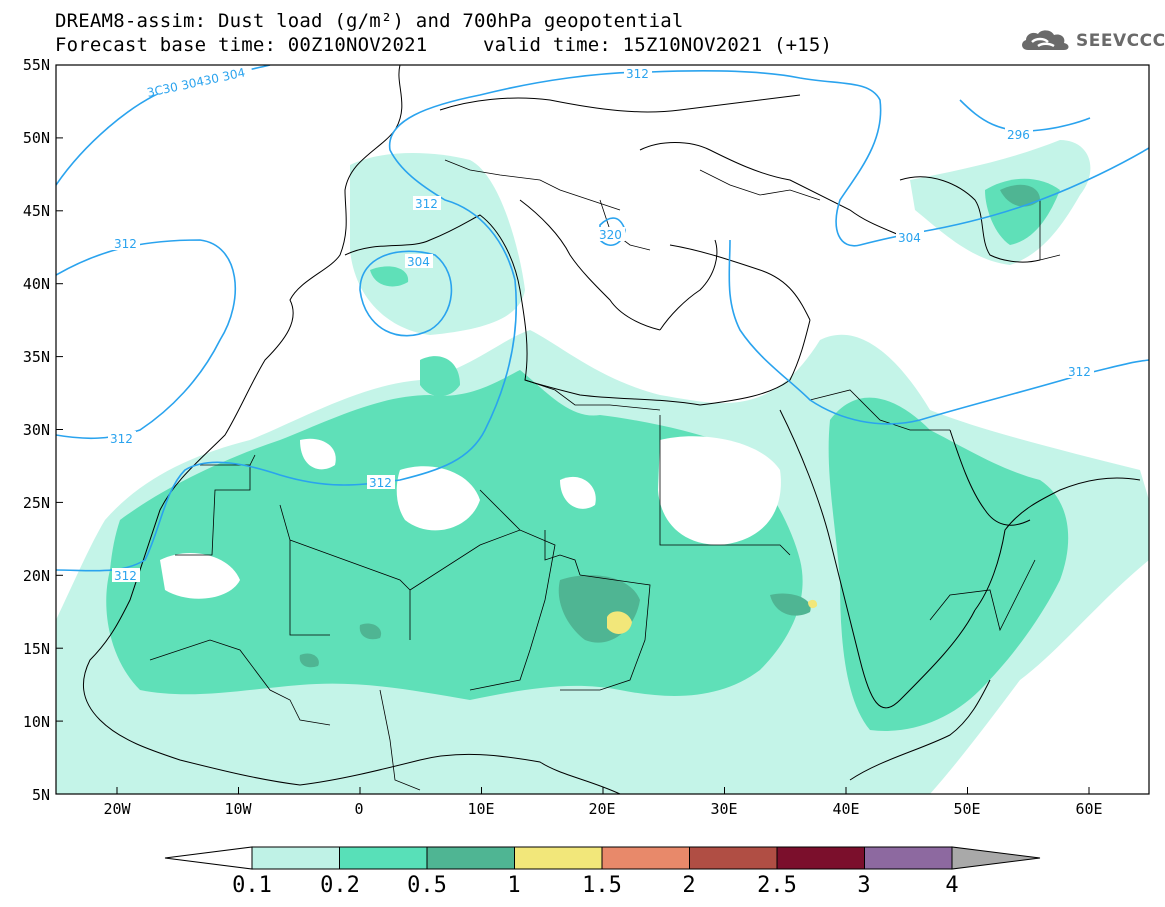  What do you see at coordinates (845, 809) in the screenshot?
I see `lon-label: 40E` at bounding box center [845, 809].